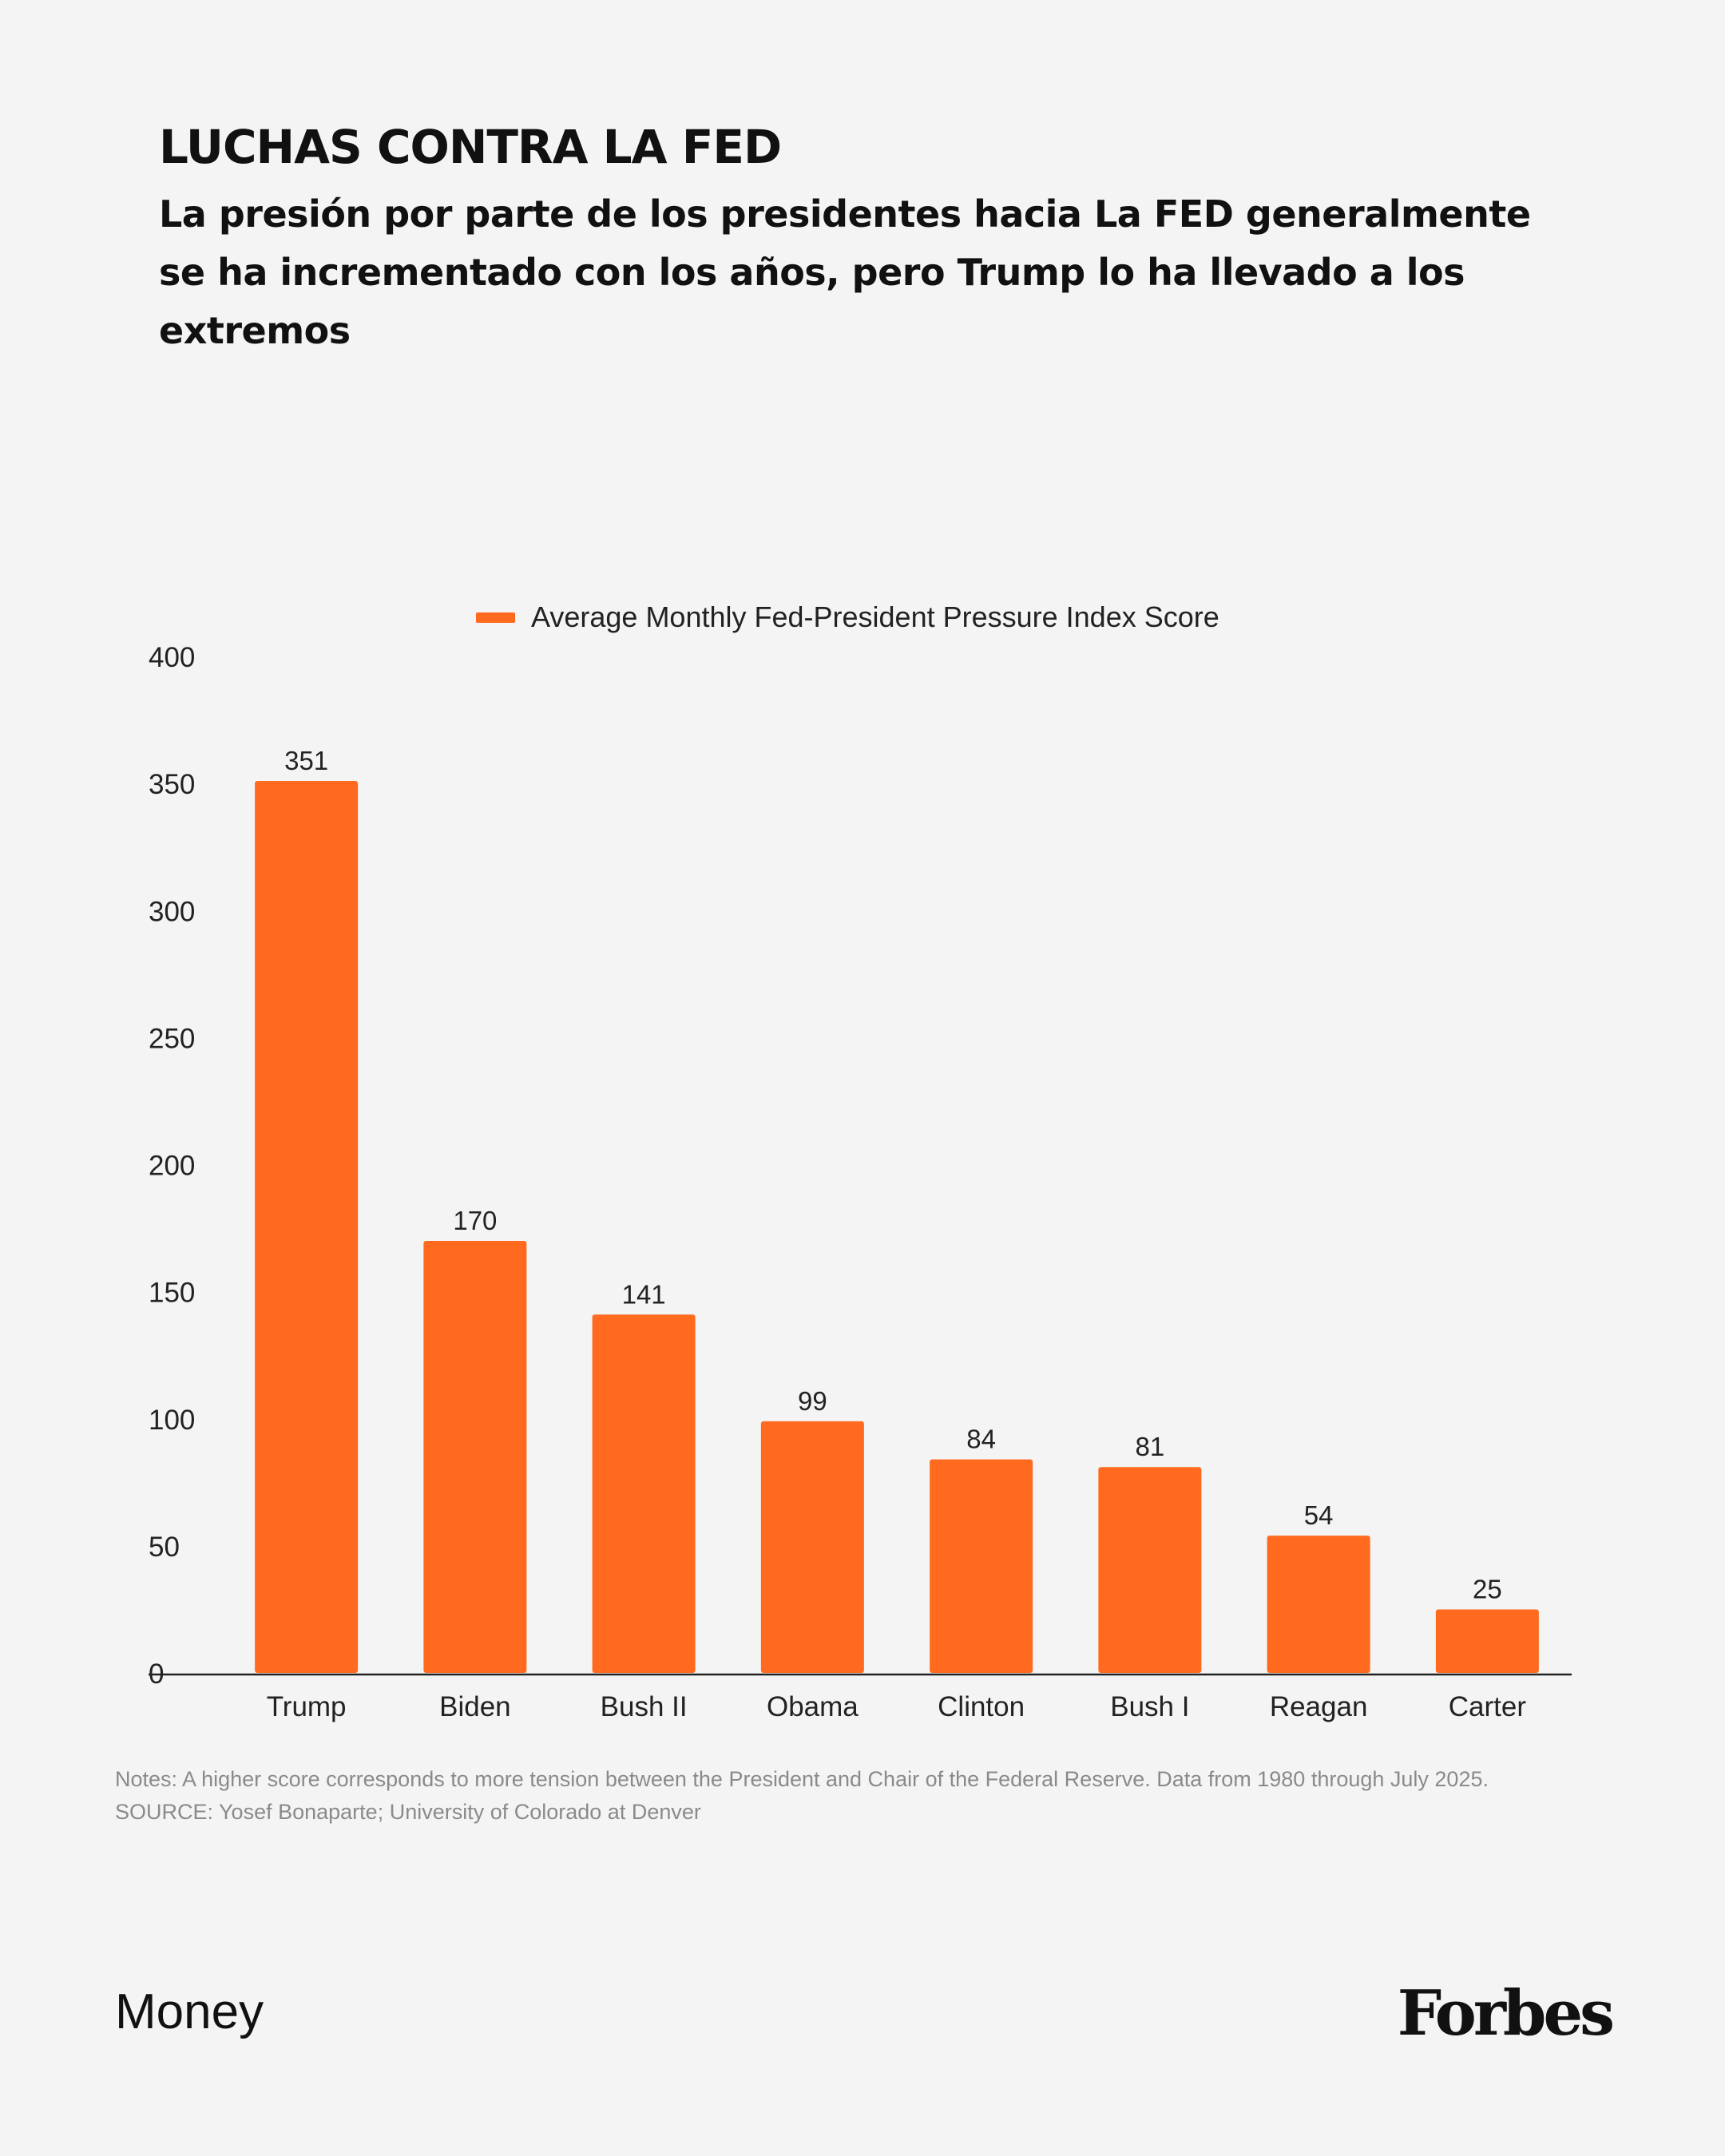 This screenshot has width=1725, height=2156. What do you see at coordinates (172, 657) in the screenshot?
I see `y-tick-label: 400` at bounding box center [172, 657].